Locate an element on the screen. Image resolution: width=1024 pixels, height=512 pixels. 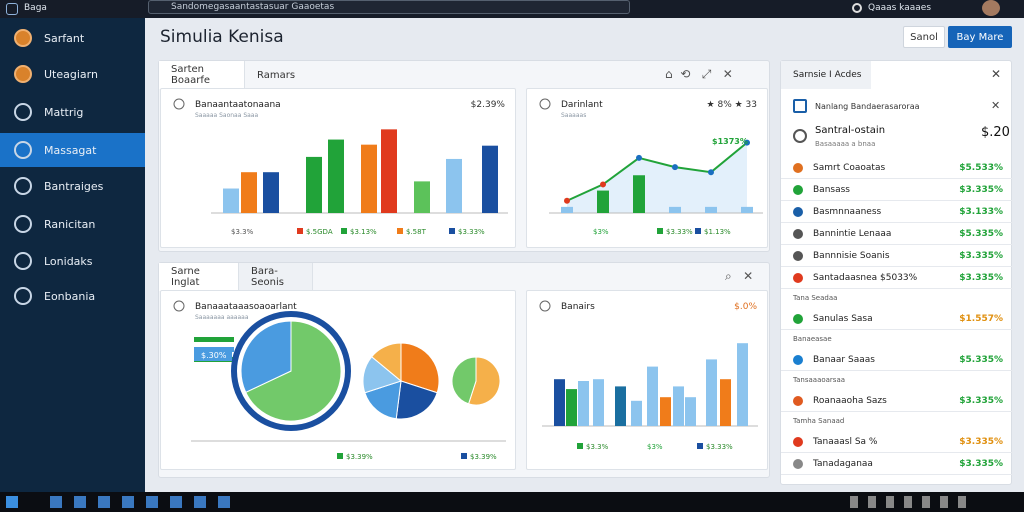
legend-bar is located at coordinates (214, 339).